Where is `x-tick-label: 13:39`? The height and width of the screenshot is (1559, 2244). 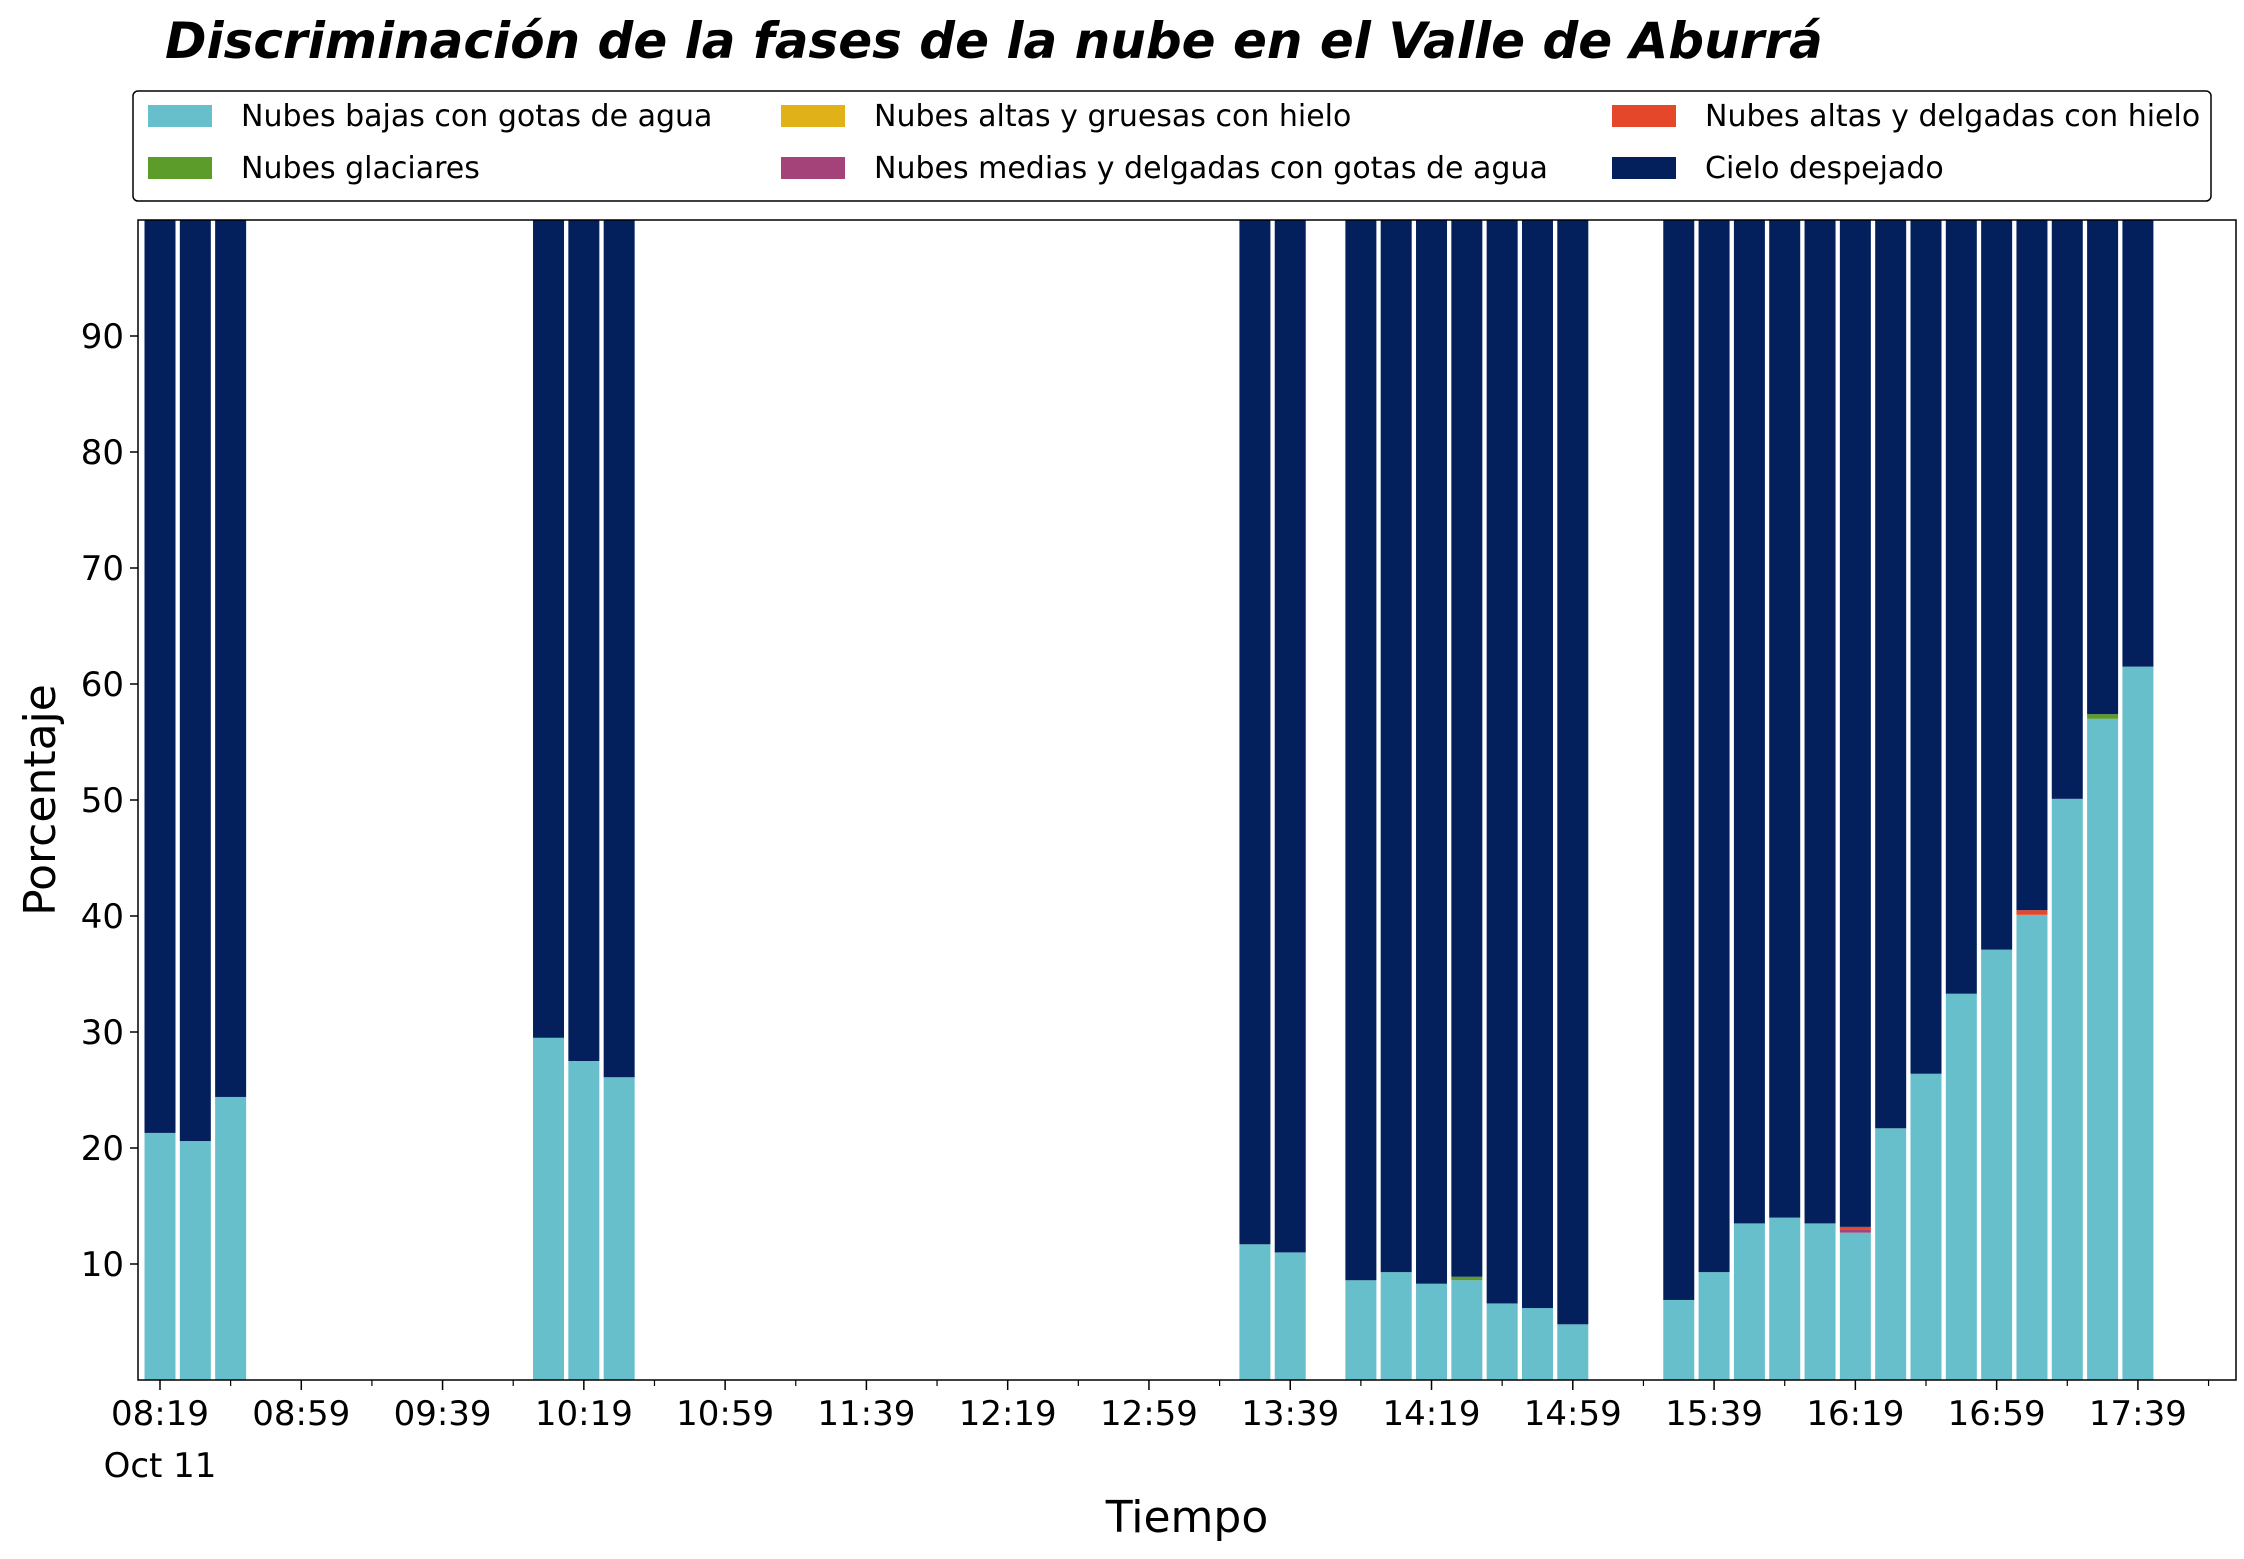
x-tick-label: 13:39 is located at coordinates (1290, 1414).